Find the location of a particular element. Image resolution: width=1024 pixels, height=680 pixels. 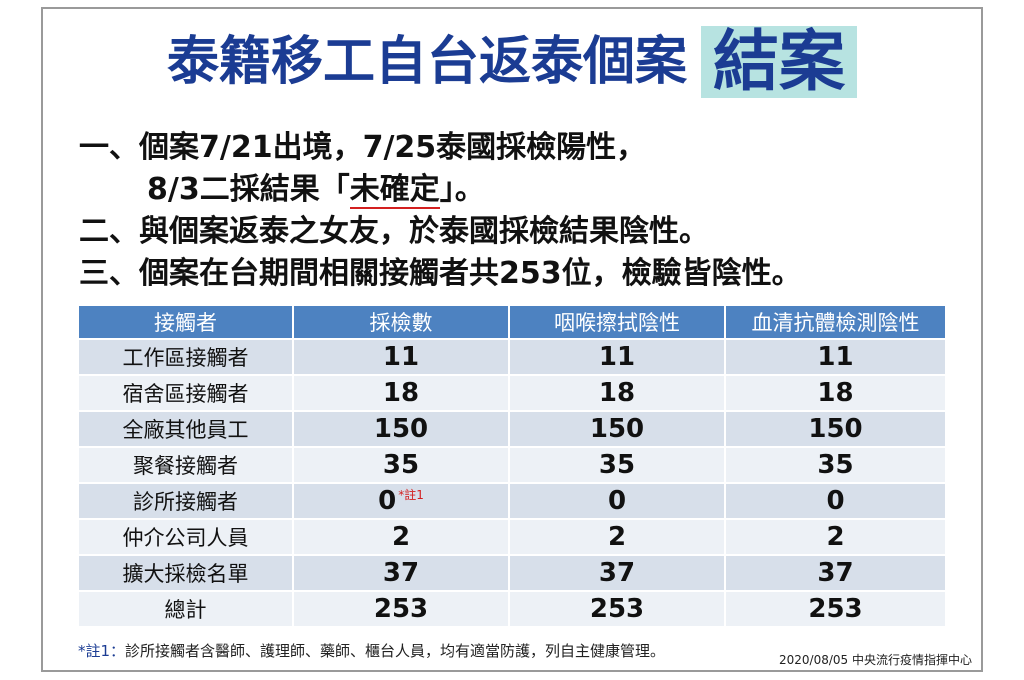

footnote-marker: *註1 is located at coordinates (411, 495).